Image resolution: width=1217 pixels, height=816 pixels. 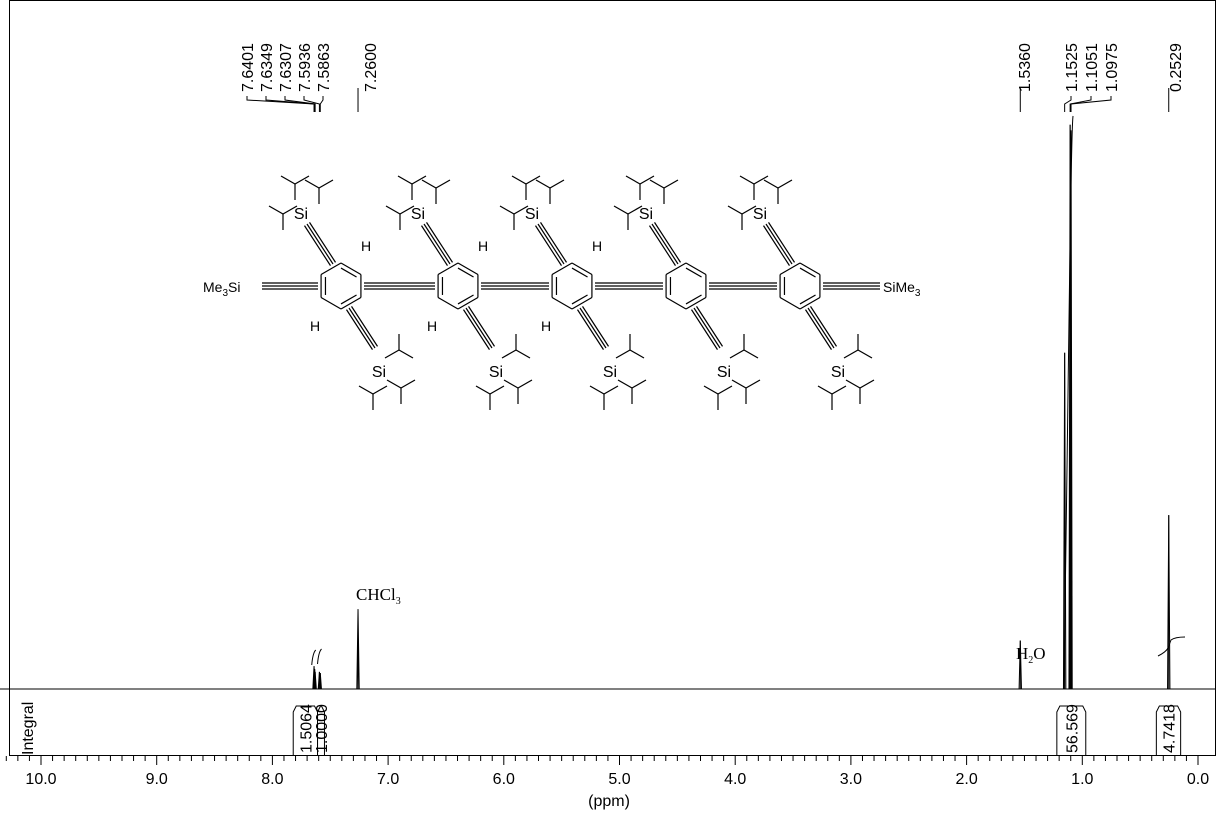 I want to click on water-h: H, so click(x=1022, y=653).